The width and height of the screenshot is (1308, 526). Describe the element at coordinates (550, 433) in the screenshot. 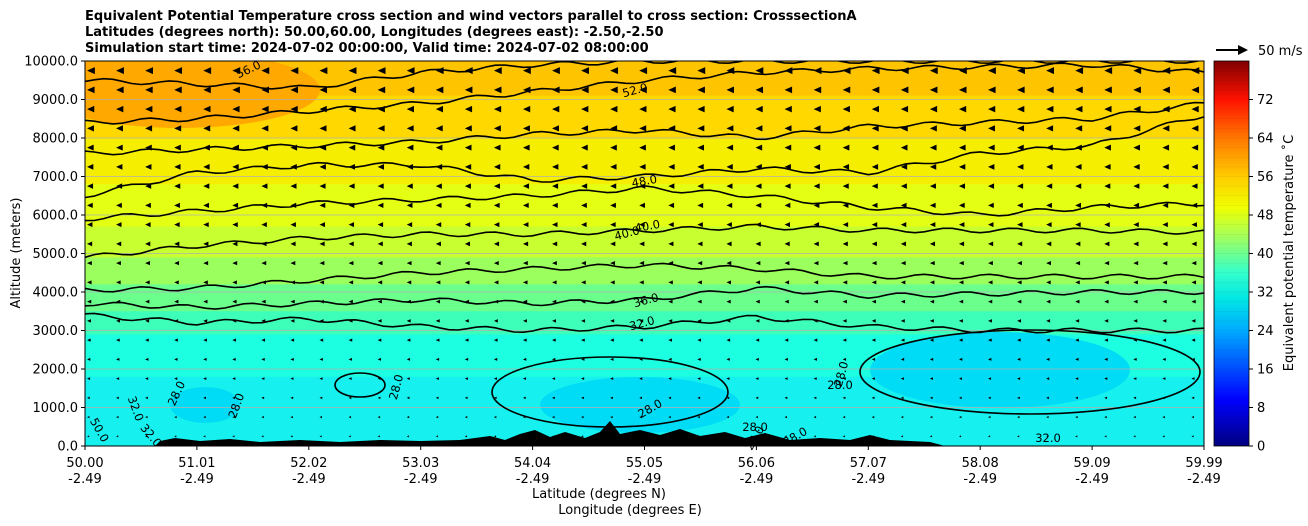

I see `terrain-silhouette` at that location.